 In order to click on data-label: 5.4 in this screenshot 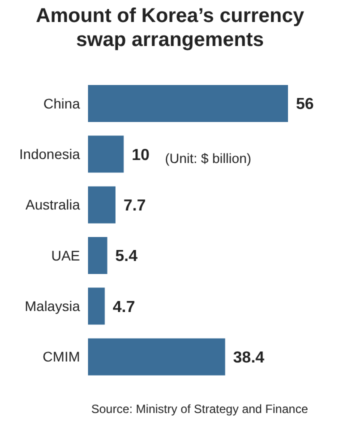, I will do `click(126, 257)`.